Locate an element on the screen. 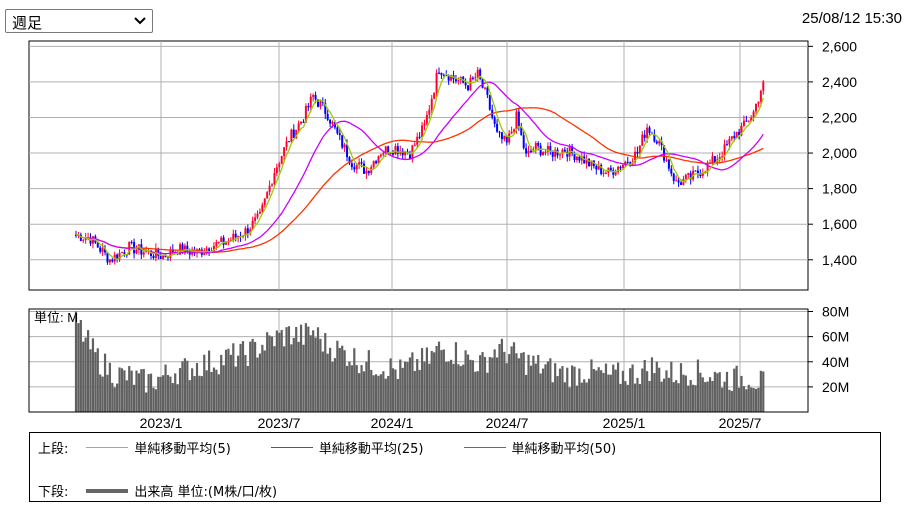 The image size is (909, 508). legend-volume-label: 出来高 単位:(M株/口/枚) is located at coordinates (206, 492).